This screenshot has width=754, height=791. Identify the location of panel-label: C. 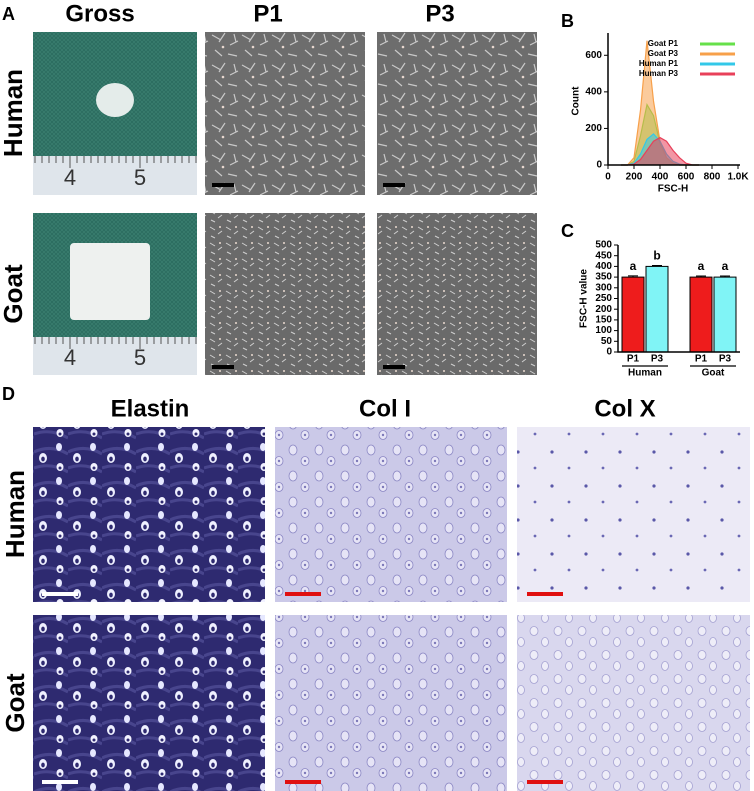
(567, 231).